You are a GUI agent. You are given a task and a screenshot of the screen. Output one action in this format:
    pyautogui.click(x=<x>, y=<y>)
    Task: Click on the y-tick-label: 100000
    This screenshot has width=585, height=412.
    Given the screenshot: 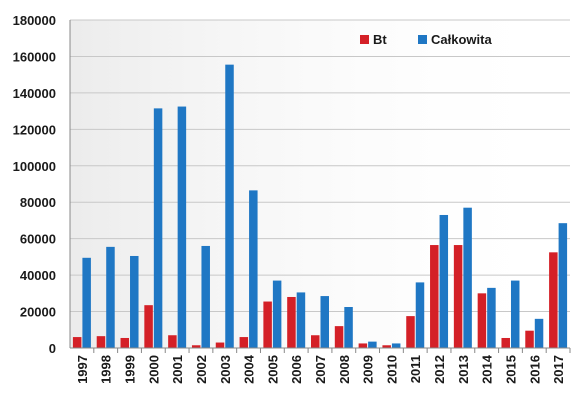 What is the action you would take?
    pyautogui.click(x=34, y=166)
    